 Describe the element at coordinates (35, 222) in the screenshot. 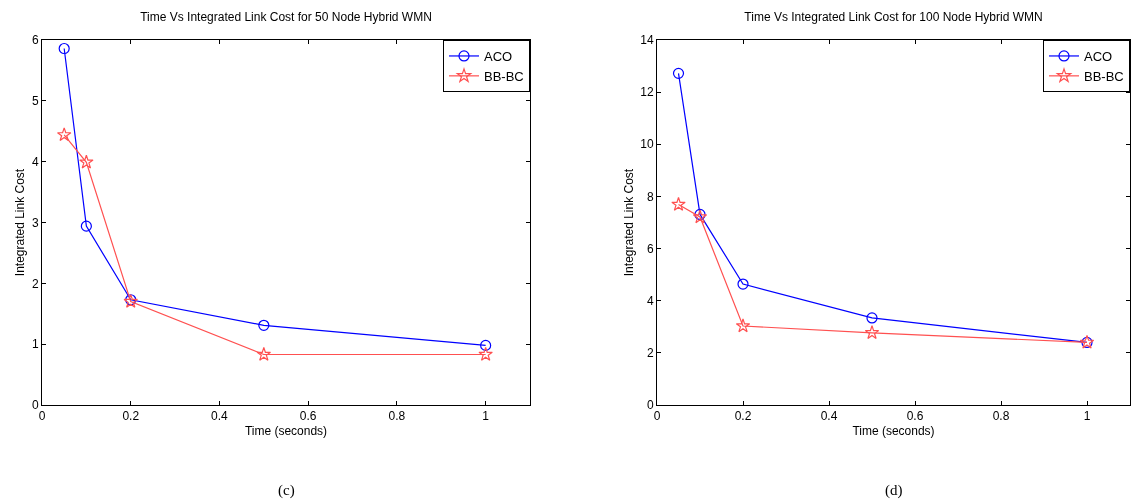

I see `y-tick-label: 3` at that location.